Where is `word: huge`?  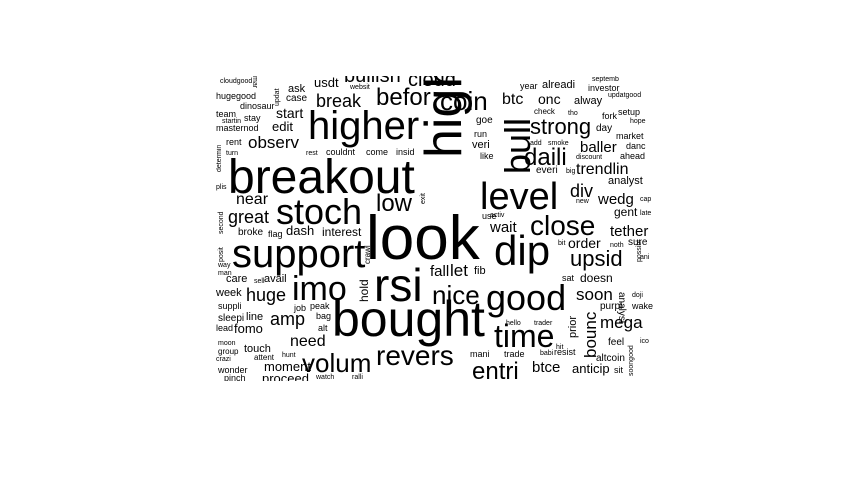
word: huge is located at coordinates (266, 295).